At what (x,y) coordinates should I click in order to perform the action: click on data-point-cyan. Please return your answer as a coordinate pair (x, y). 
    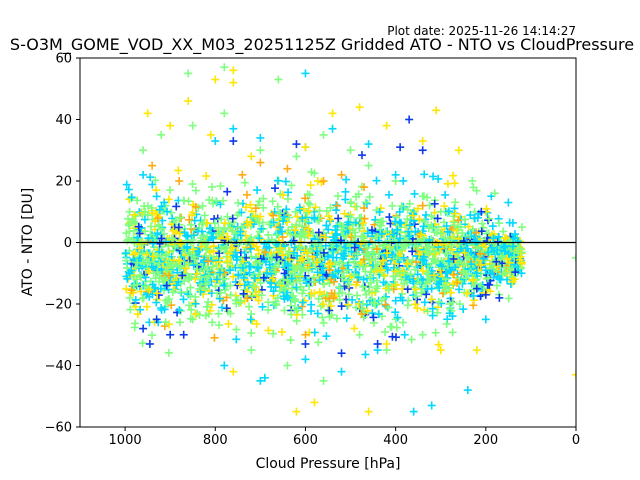
    Looking at the image, I should click on (413, 411).